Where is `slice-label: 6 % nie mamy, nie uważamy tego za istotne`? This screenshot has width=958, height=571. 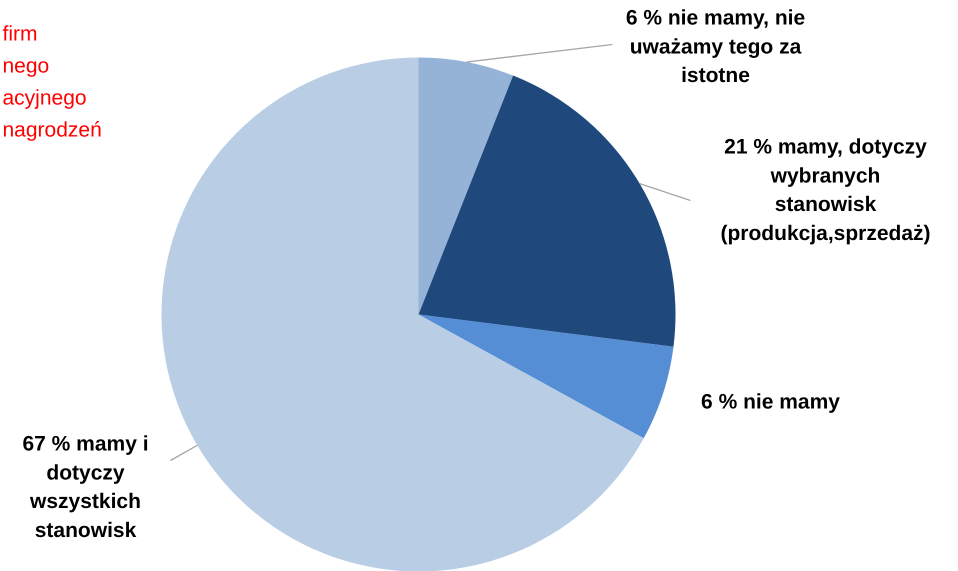
slice-label: 6 % nie mamy, nie uważamy tego za istotne is located at coordinates (716, 46).